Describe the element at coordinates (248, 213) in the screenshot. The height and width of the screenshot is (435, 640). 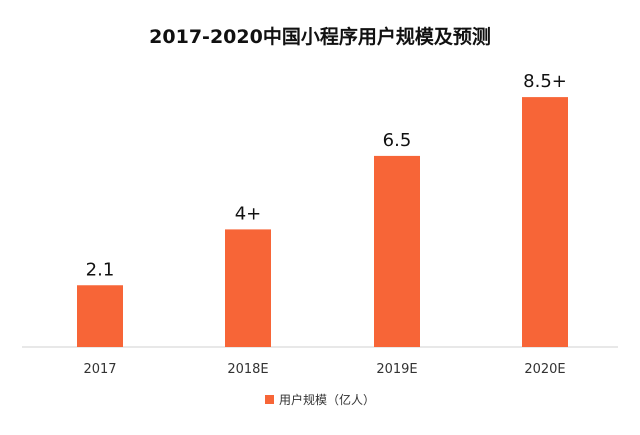
I see `data-label-2018E: 4+` at that location.